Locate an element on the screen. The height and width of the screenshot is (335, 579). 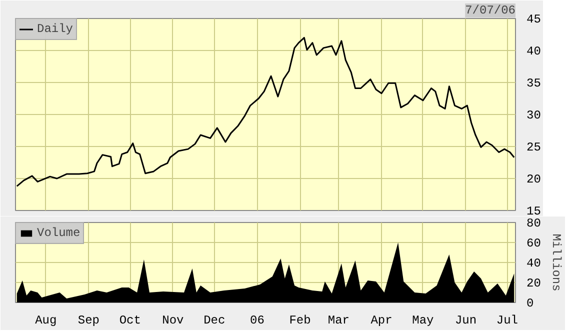
x-tick-label: Nov is located at coordinates (173, 321).